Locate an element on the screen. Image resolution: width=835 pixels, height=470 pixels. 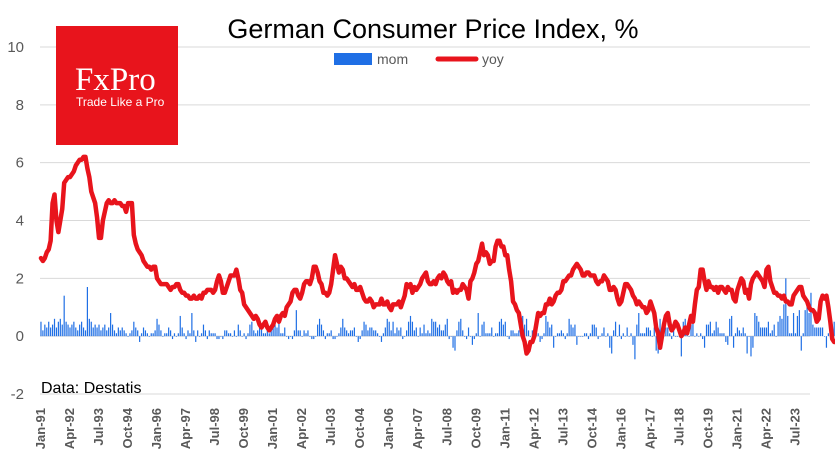
chart-title: German Consumer Price Index, % is located at coordinates (432, 29).